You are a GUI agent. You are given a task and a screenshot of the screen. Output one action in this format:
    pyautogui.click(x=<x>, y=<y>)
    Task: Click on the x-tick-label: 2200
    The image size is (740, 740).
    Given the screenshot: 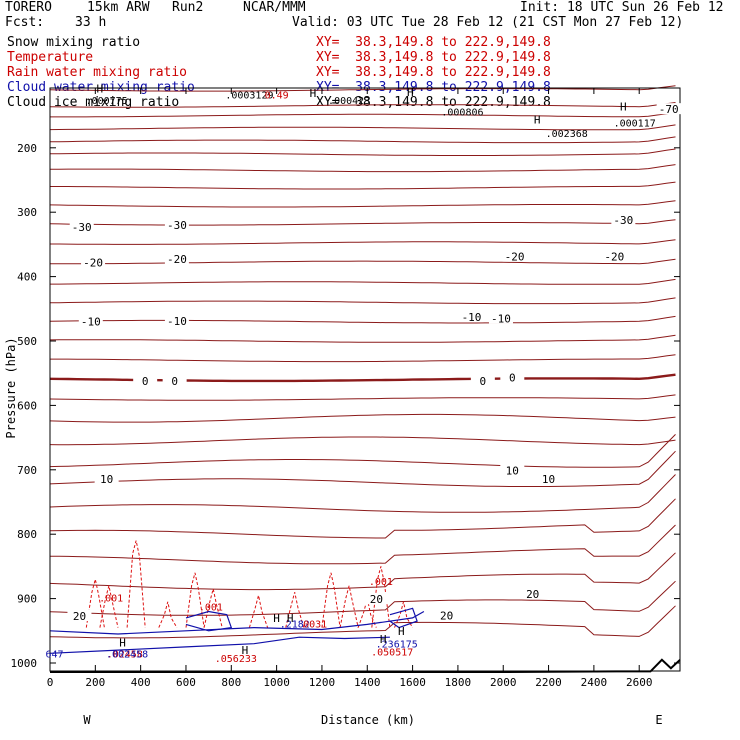 What is the action you would take?
    pyautogui.click(x=548, y=682)
    